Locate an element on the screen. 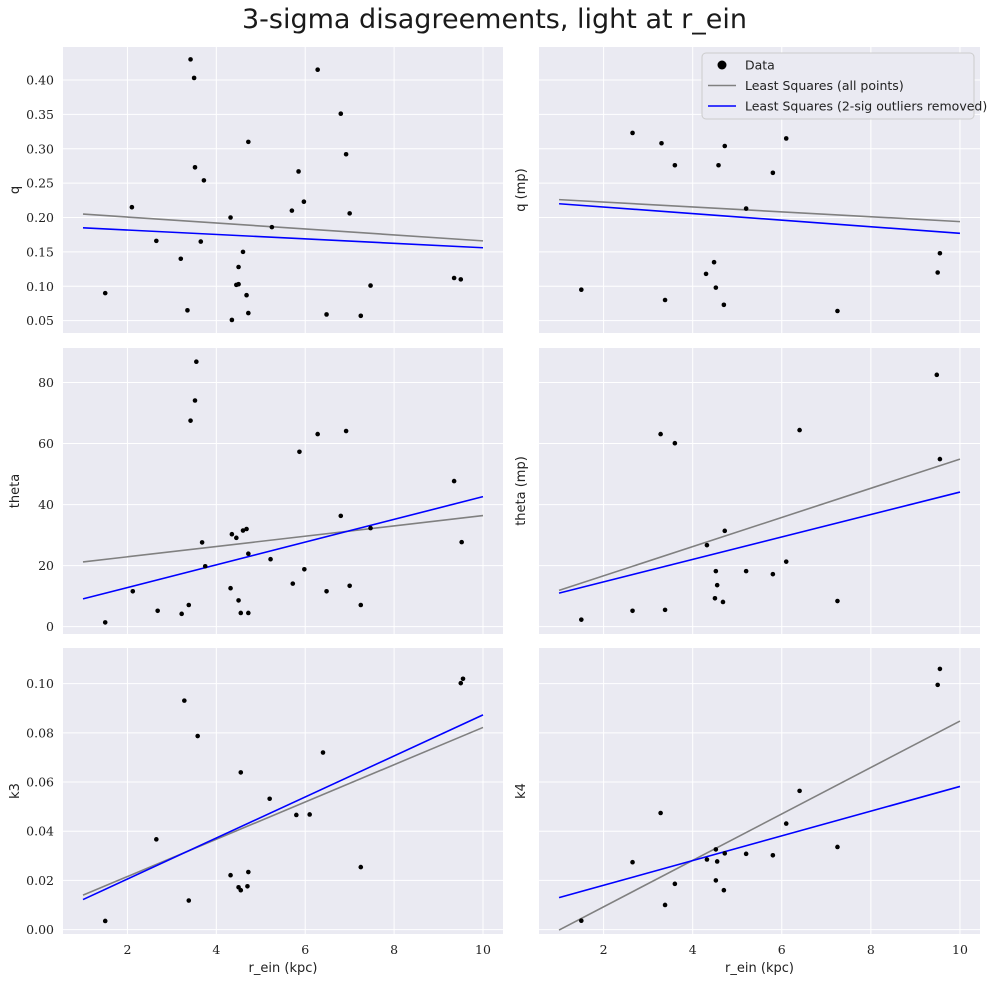 The height and width of the screenshot is (985, 989). y-tick-label: 0.04 is located at coordinates (40, 831).